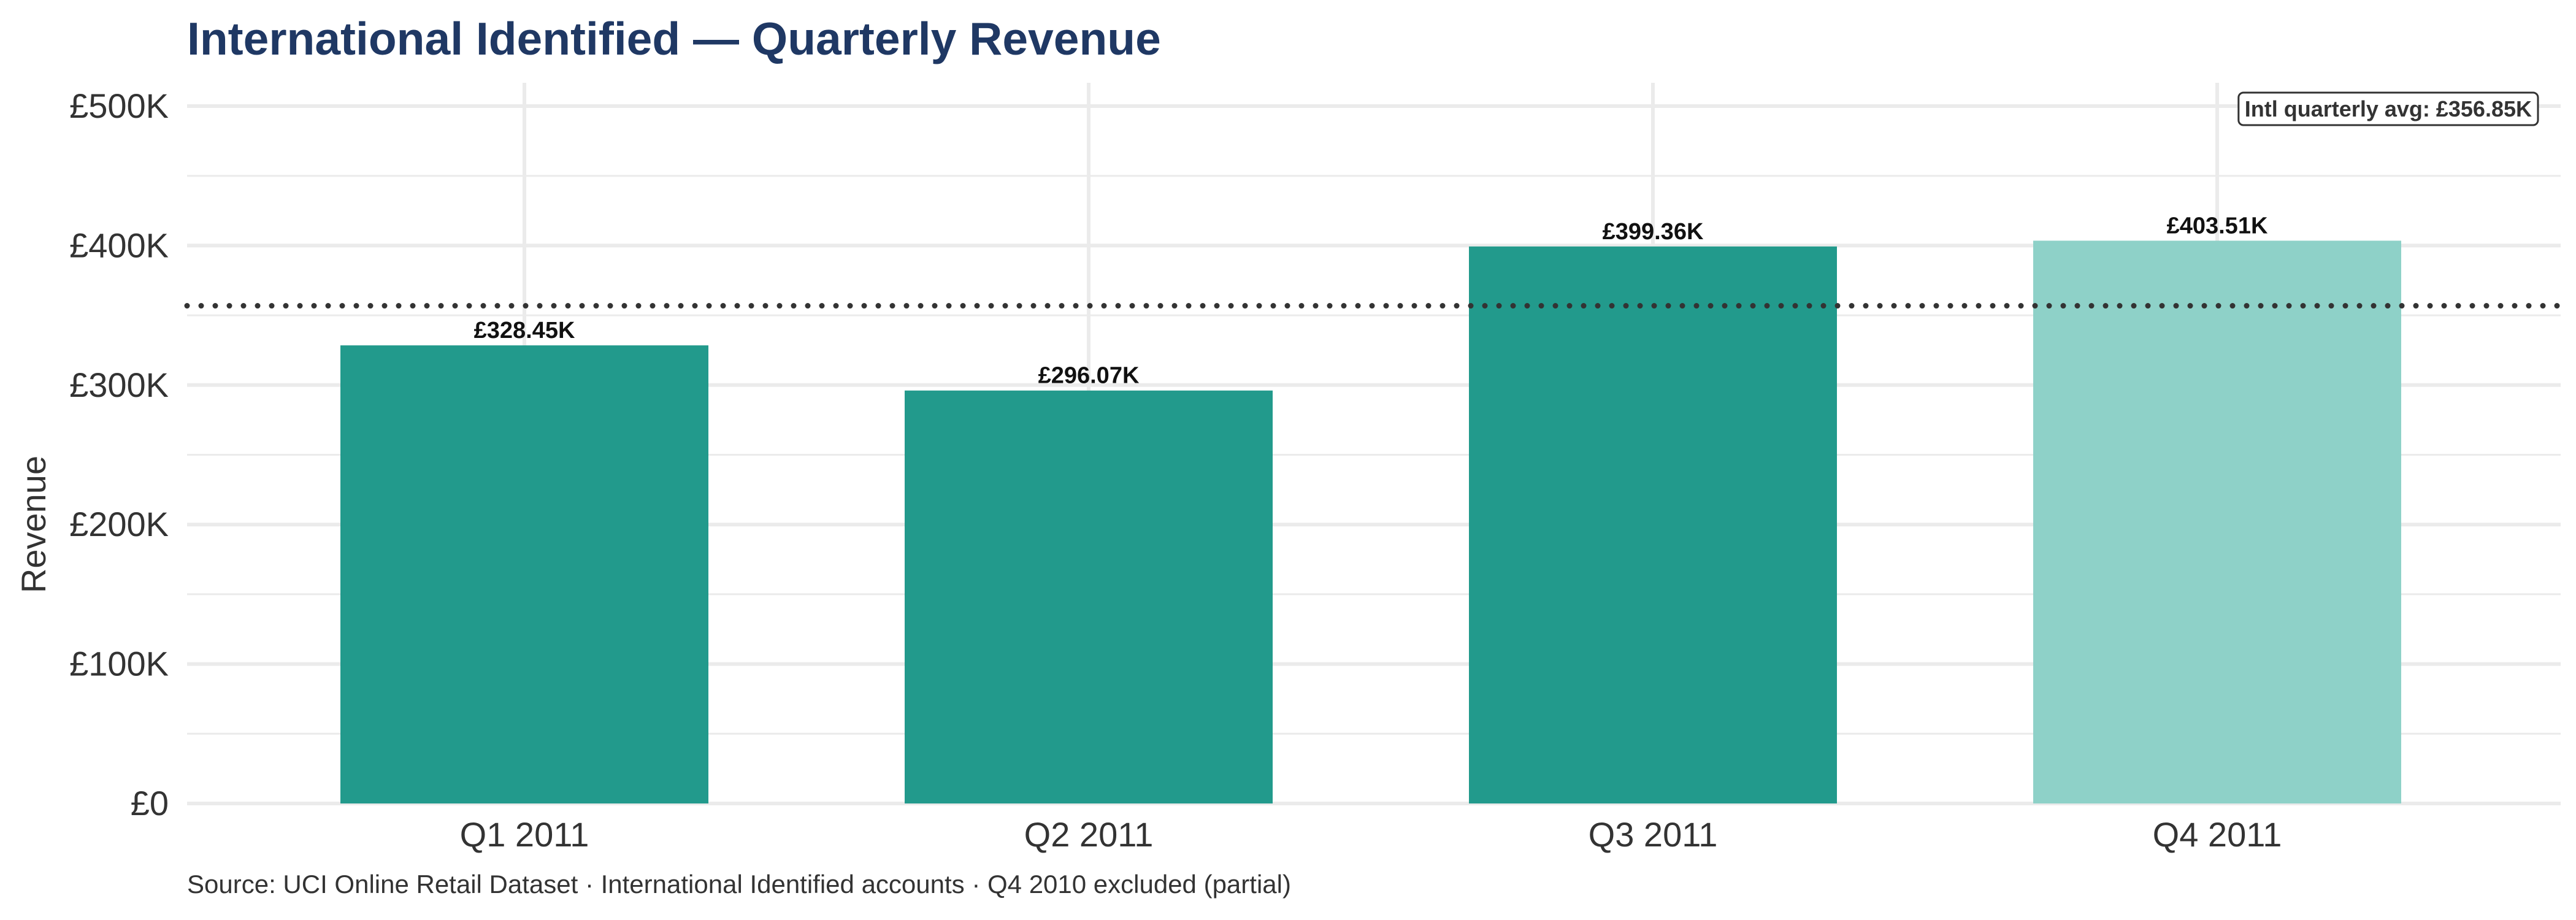 The width and height of the screenshot is (2576, 920). Describe the element at coordinates (2217, 834) in the screenshot. I see `x-tick-label: Q4 2011` at that location.